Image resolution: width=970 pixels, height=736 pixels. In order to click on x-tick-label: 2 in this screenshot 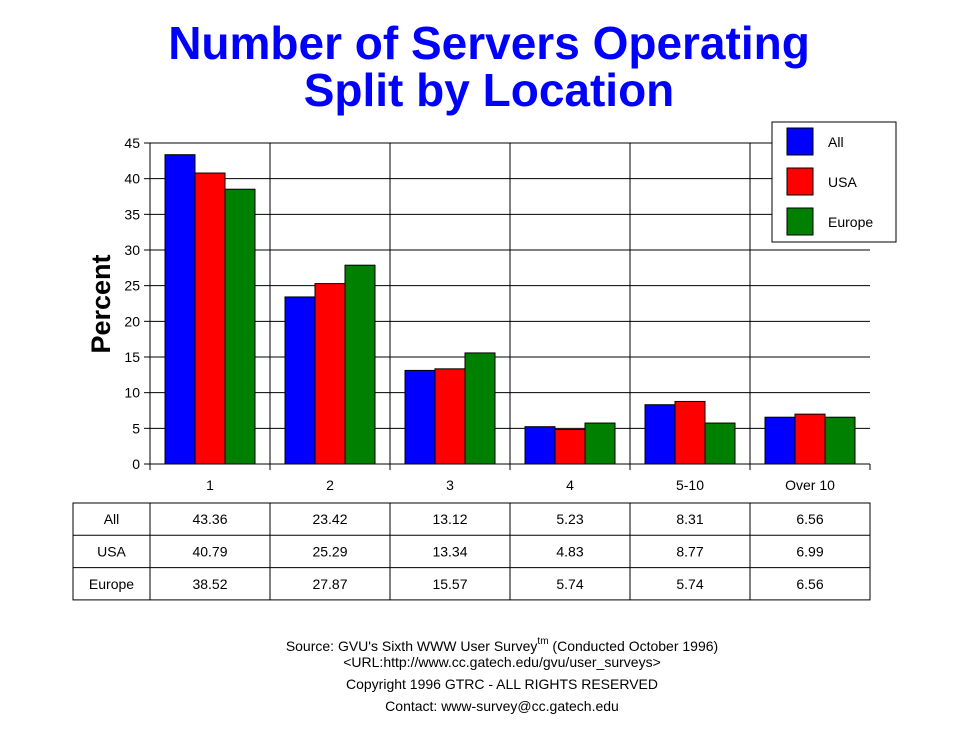, I will do `click(330, 485)`.